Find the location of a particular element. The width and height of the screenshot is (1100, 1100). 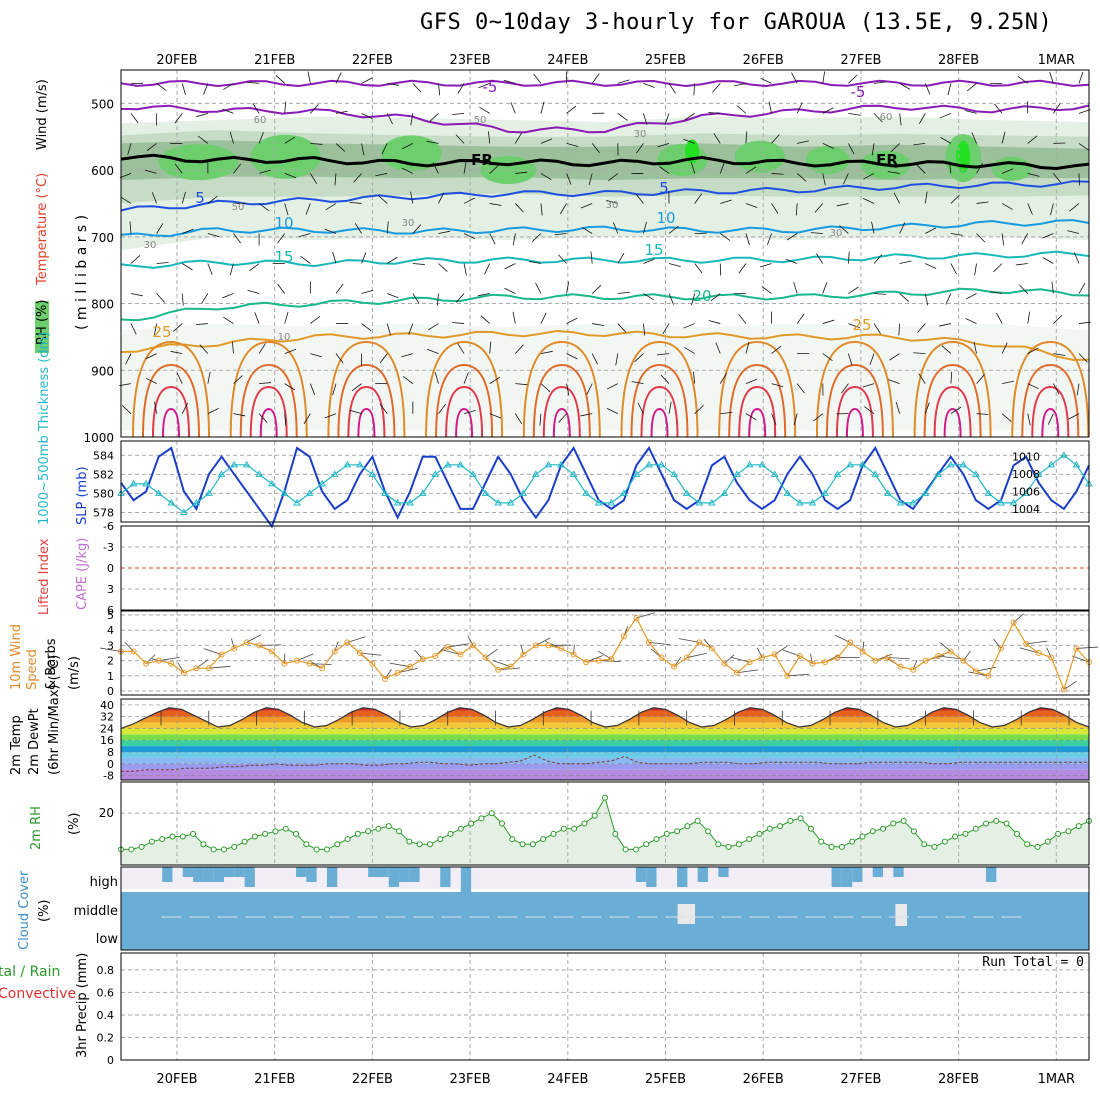

cloud-level-label: low is located at coordinates (107, 939).